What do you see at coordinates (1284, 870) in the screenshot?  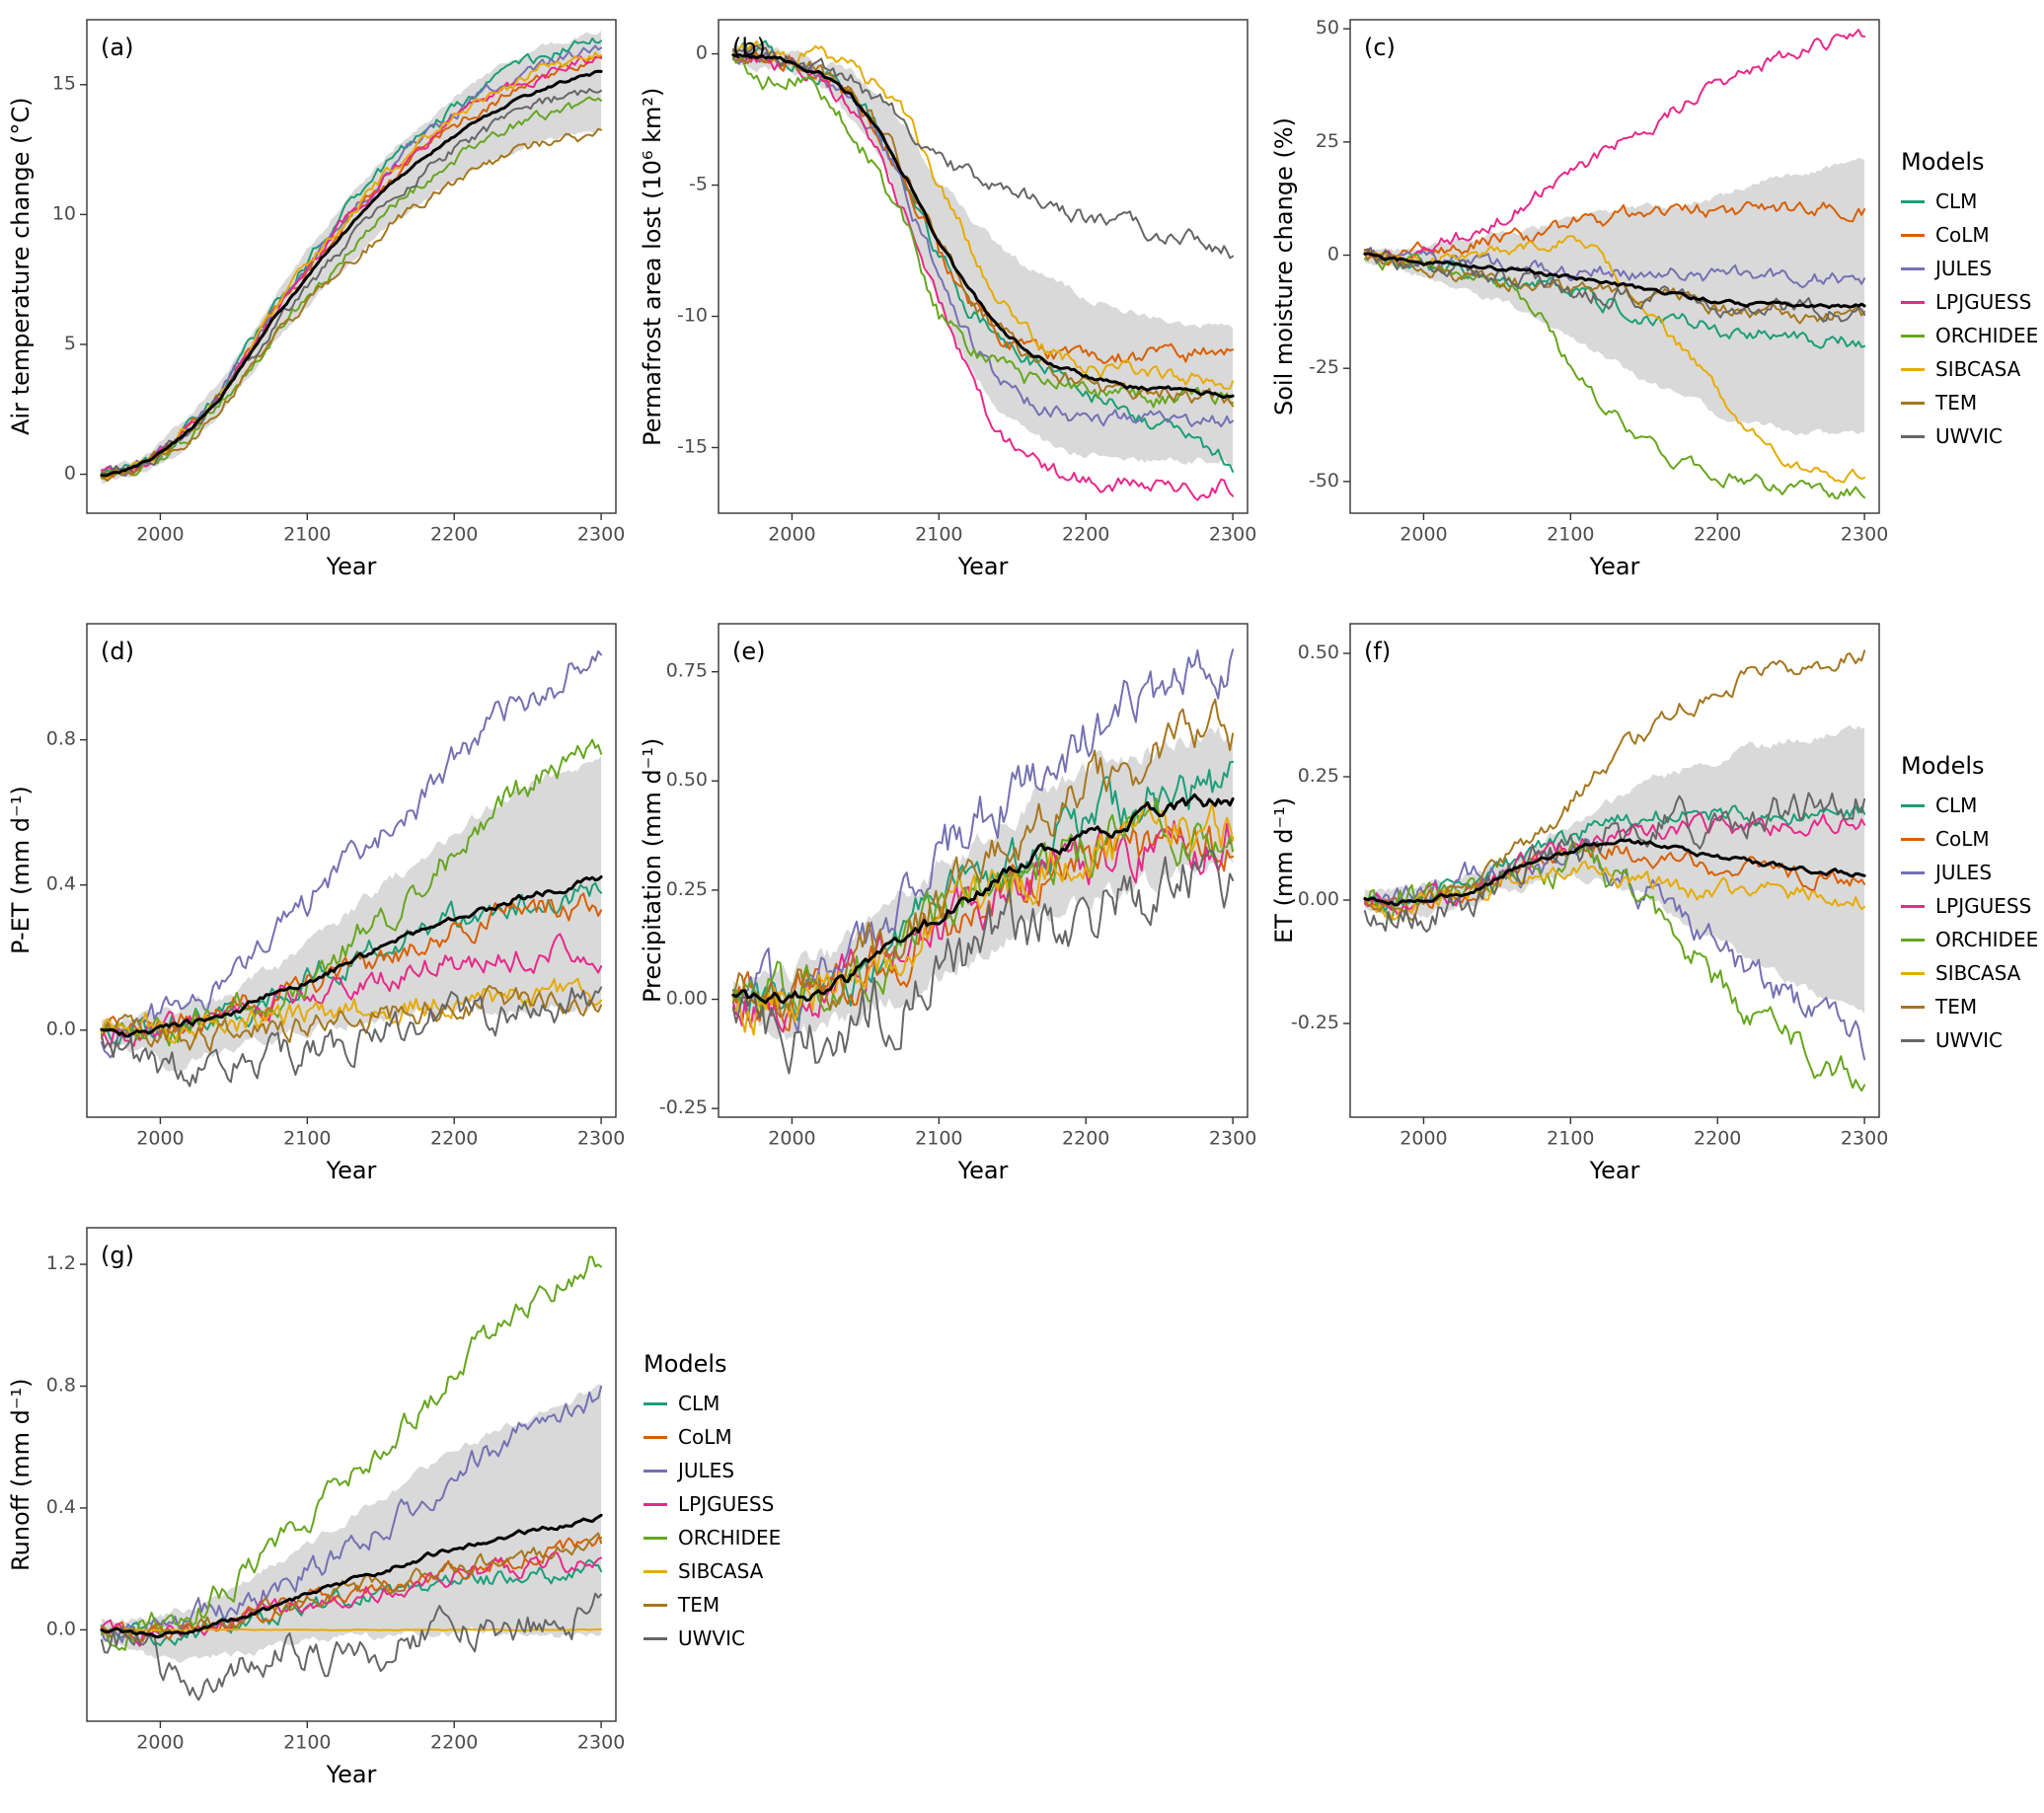 I see `panel-f-y-axis-title: ET (mm d⁻¹)` at bounding box center [1284, 870].